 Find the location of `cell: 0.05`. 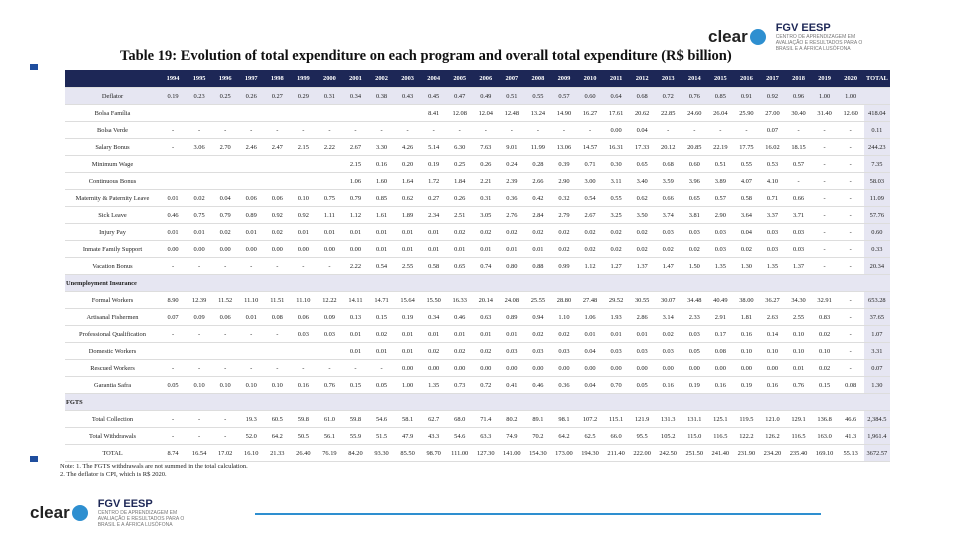

cell: 0.05 is located at coordinates (381, 385).